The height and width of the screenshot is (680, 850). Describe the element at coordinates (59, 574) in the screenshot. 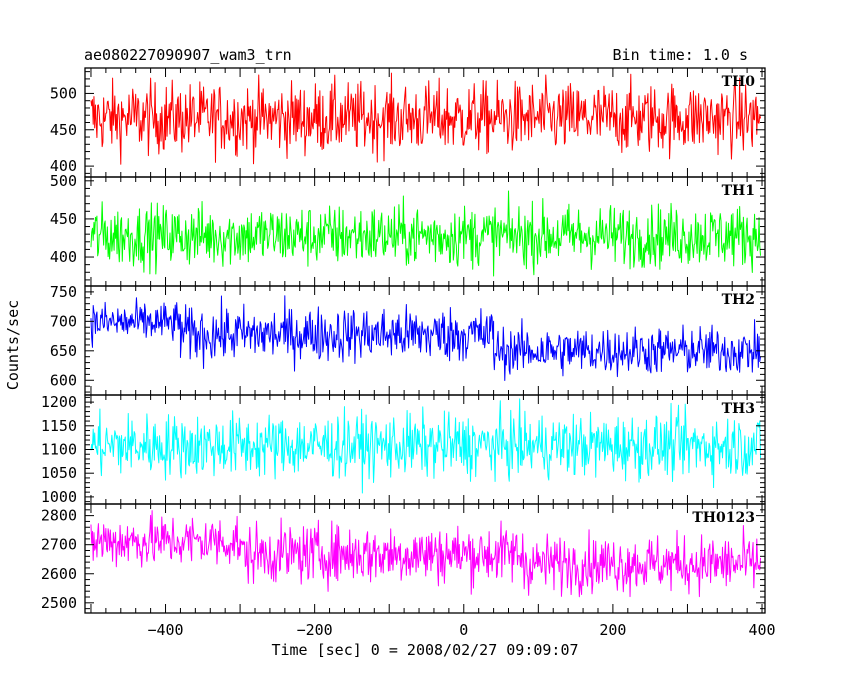

I see `y-tick-label: 2600` at that location.